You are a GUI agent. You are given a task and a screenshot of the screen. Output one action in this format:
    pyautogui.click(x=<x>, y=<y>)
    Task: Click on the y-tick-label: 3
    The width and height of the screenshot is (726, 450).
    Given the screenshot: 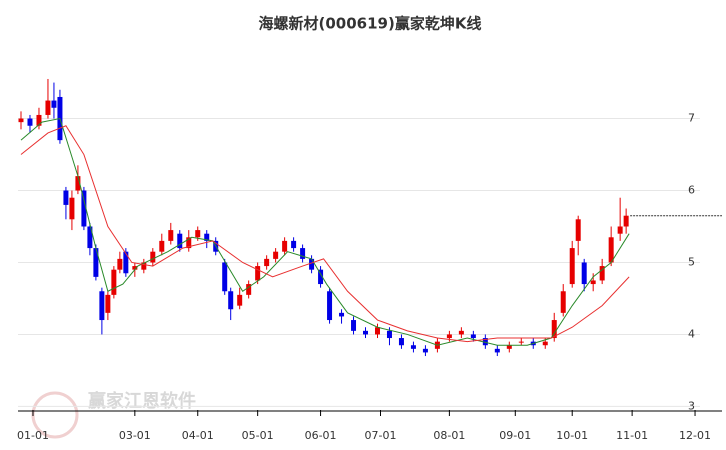 What is the action you would take?
    pyautogui.click(x=691, y=405)
    